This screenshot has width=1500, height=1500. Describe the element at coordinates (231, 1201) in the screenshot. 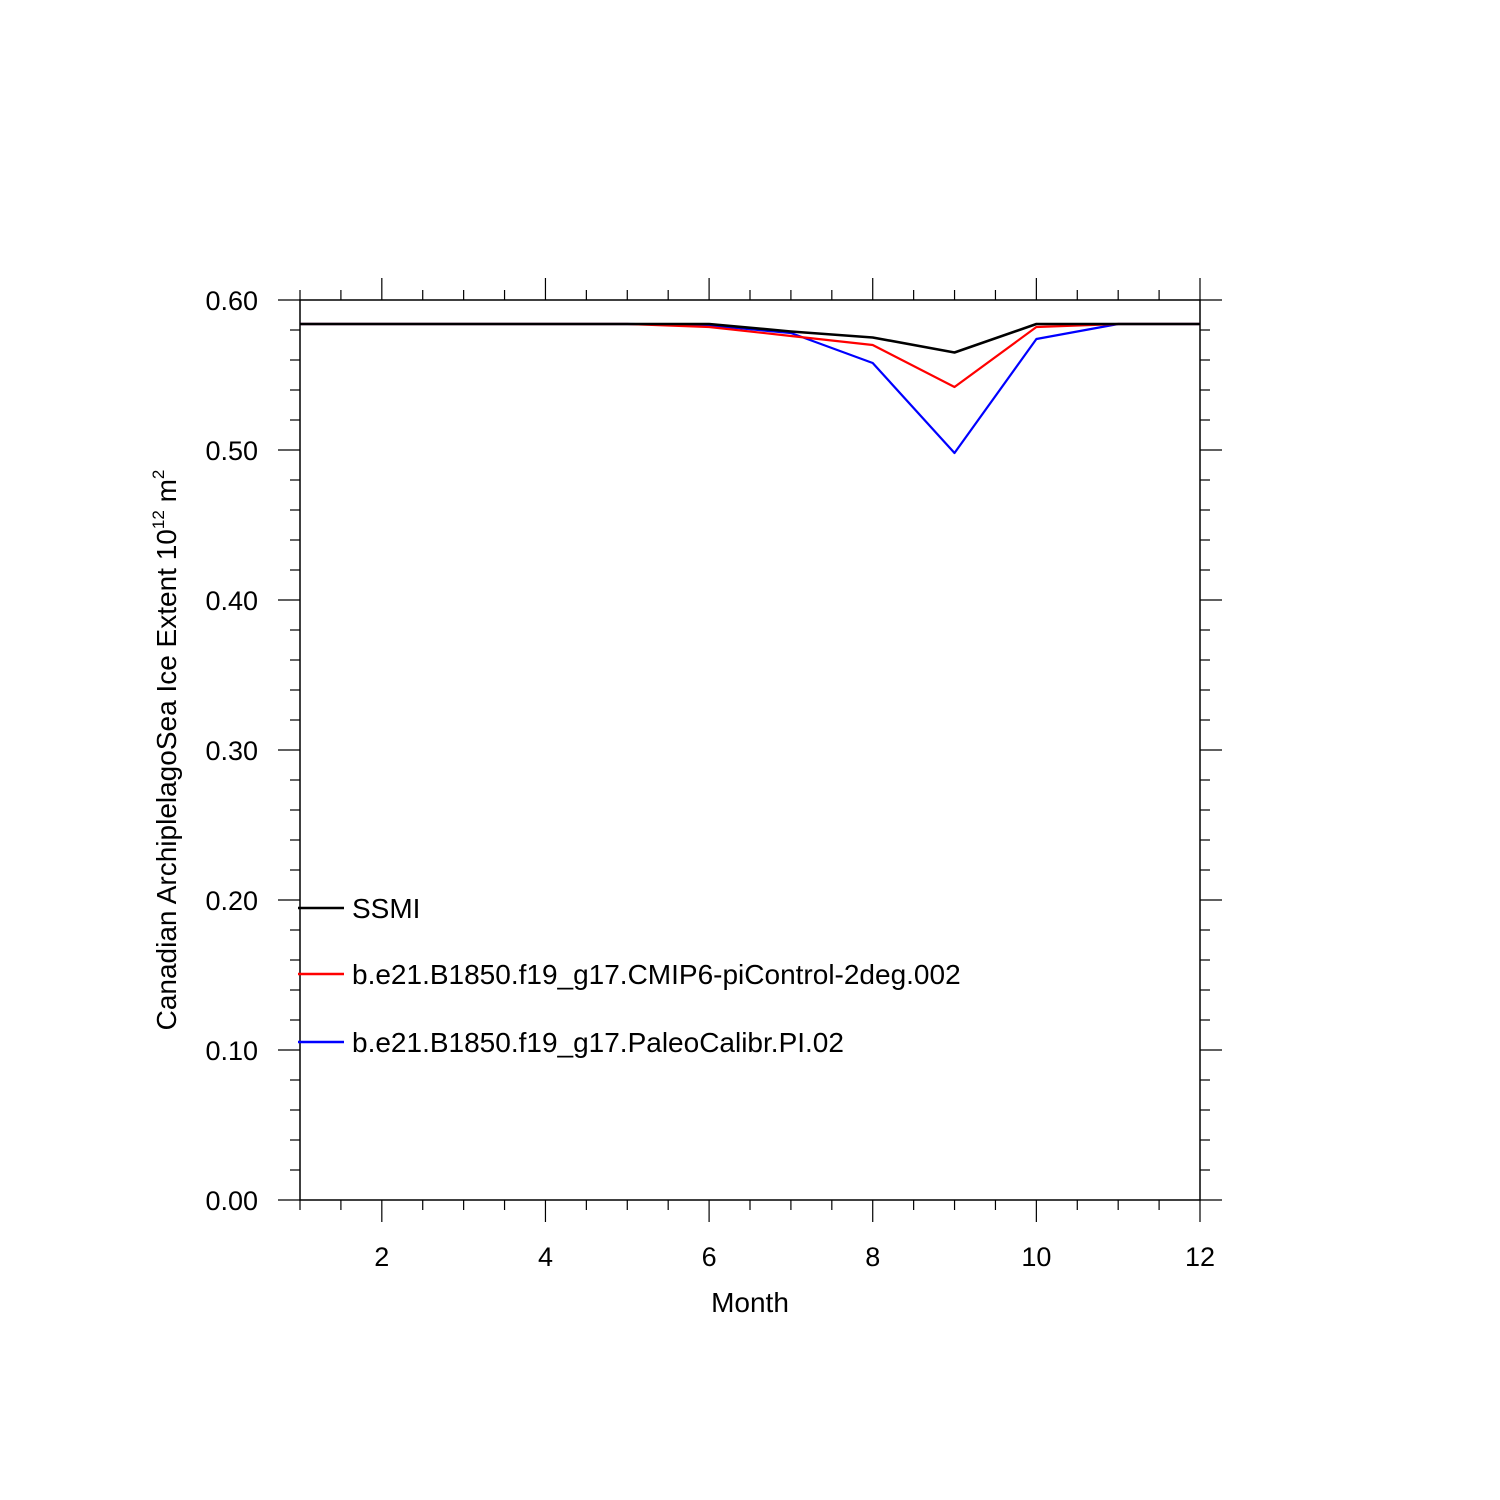

I see `y-tick-label: 0.00` at that location.